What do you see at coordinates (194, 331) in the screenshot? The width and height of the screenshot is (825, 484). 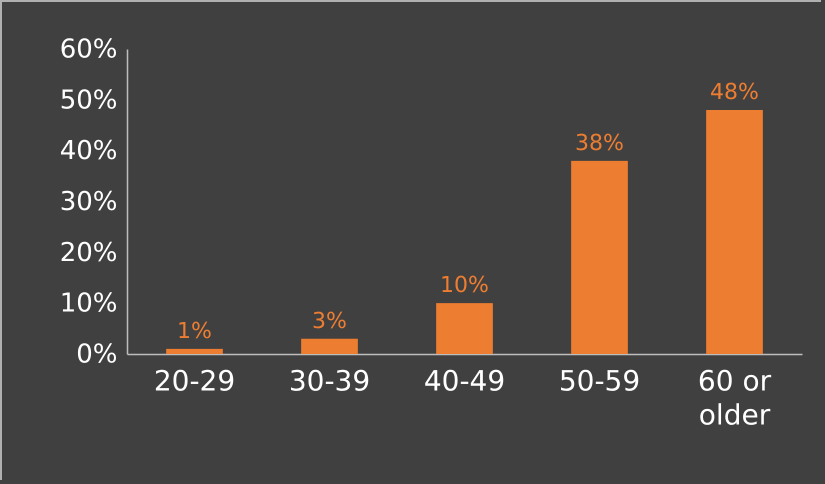 I see `data-label: 1%` at bounding box center [194, 331].